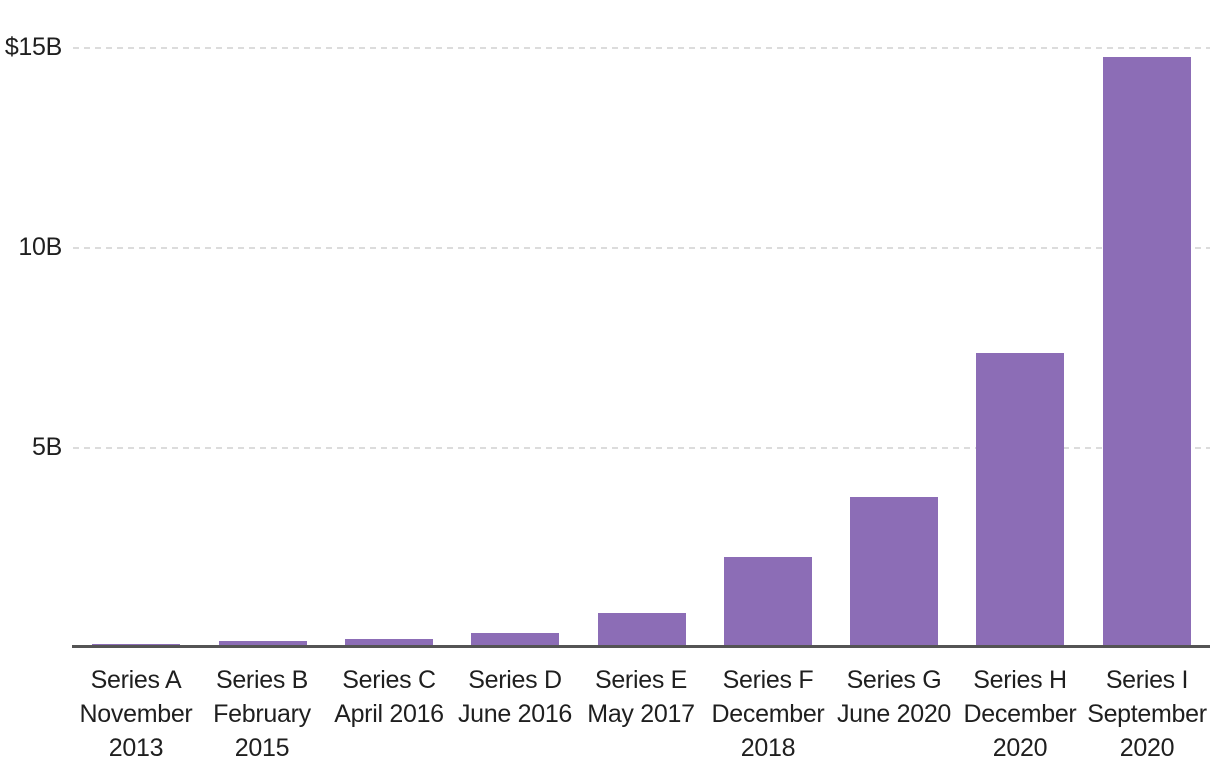  What do you see at coordinates (894, 571) in the screenshot?
I see `bar-series-g` at bounding box center [894, 571].